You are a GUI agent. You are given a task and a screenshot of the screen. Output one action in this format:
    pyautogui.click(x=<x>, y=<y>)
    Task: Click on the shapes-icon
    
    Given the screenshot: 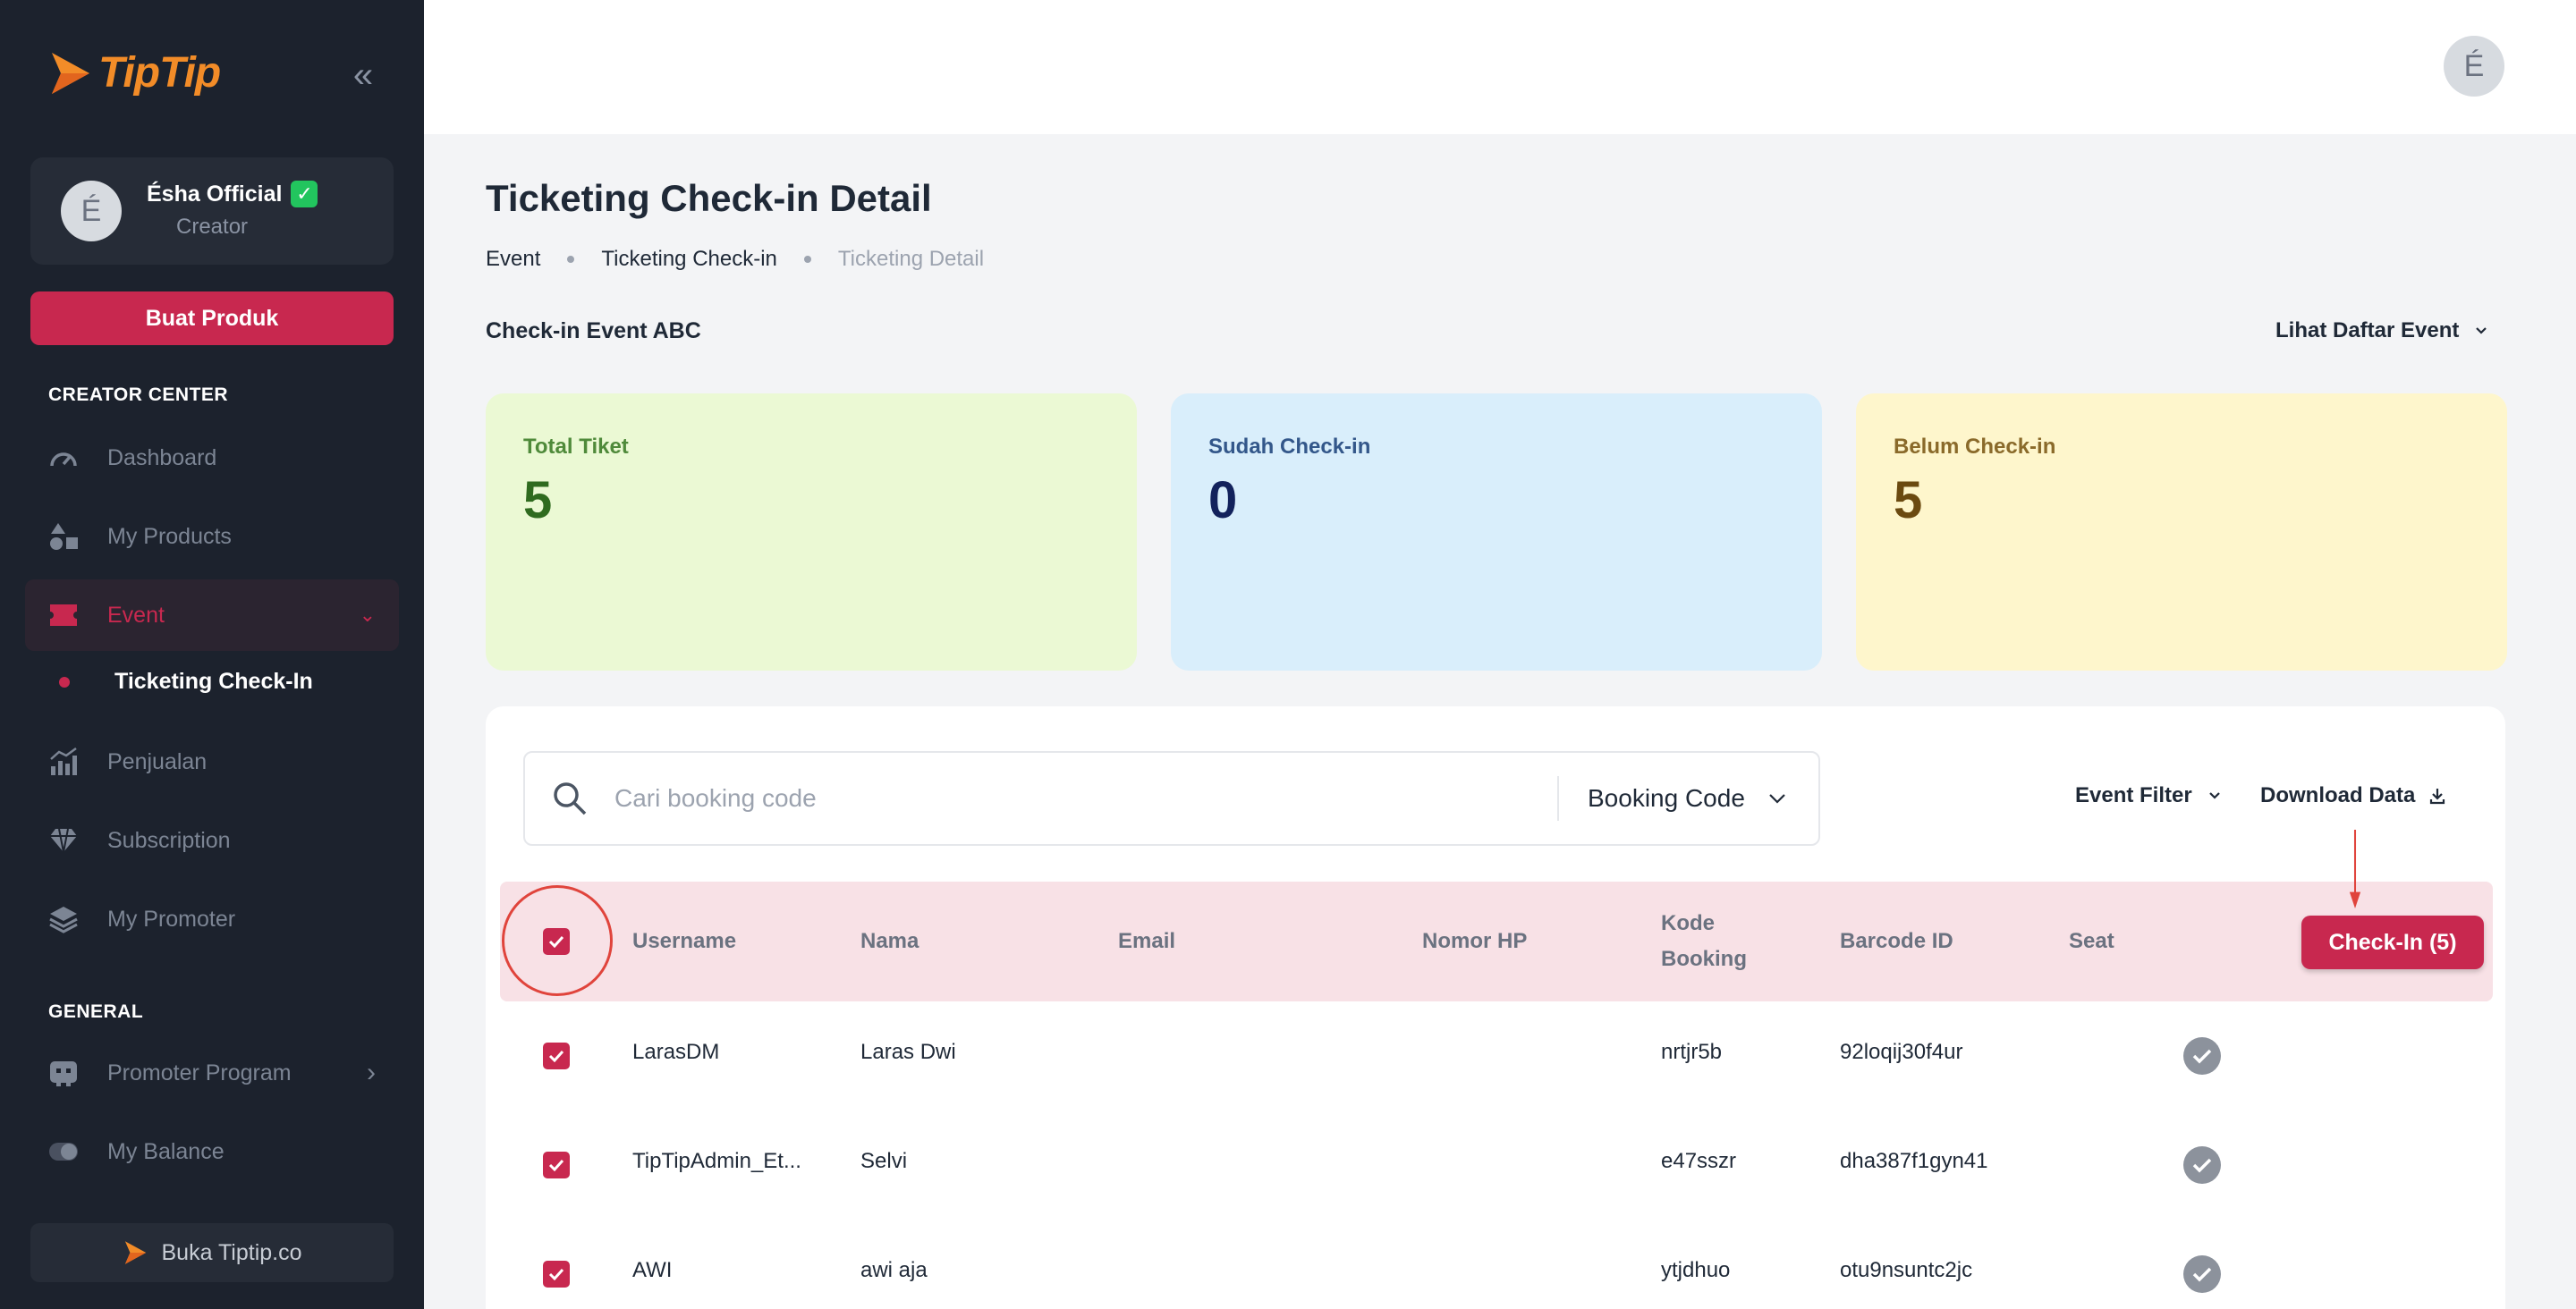 What is the action you would take?
    pyautogui.click(x=63, y=536)
    